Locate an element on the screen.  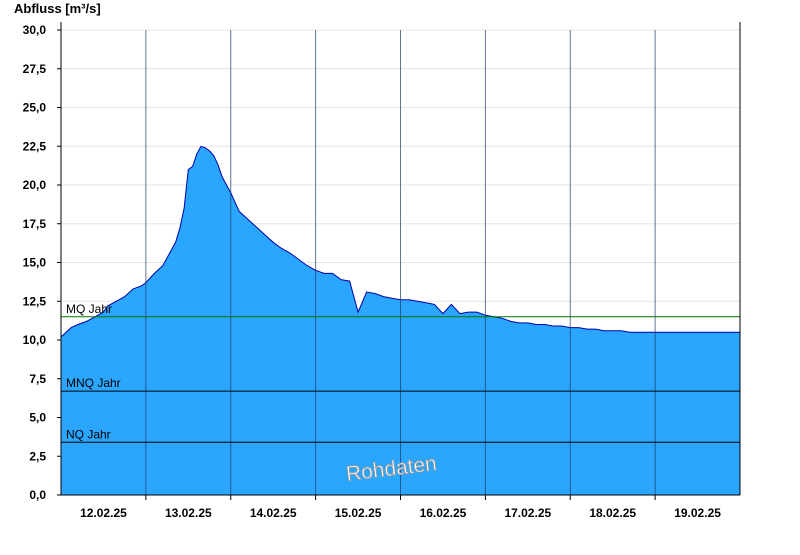
y-tick-label: 15,0 is located at coordinates (35, 263).